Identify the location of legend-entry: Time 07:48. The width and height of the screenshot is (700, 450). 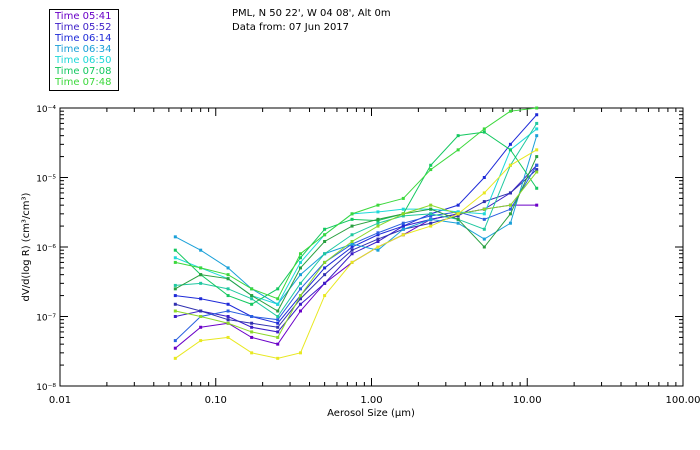
(83, 82).